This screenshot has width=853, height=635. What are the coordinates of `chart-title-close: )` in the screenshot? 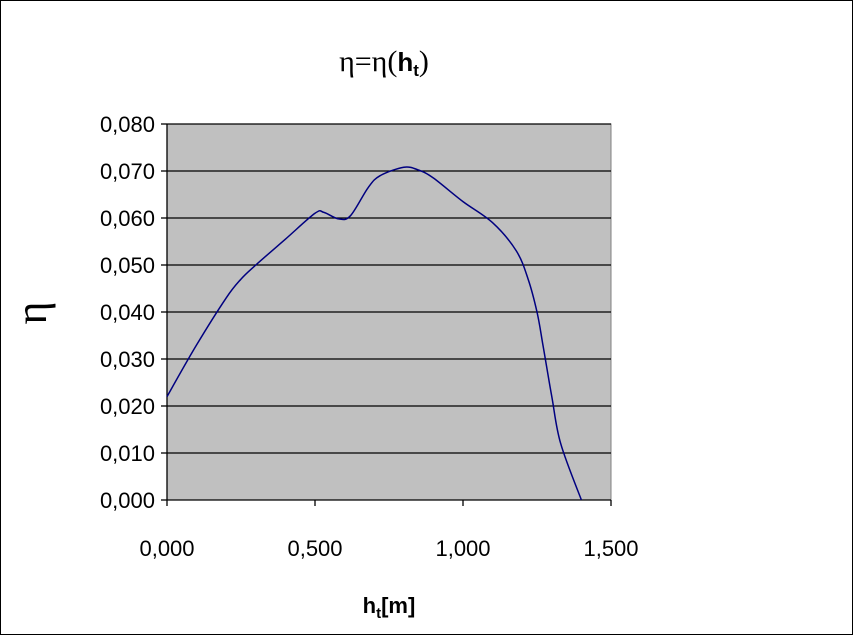 It's located at (424, 61).